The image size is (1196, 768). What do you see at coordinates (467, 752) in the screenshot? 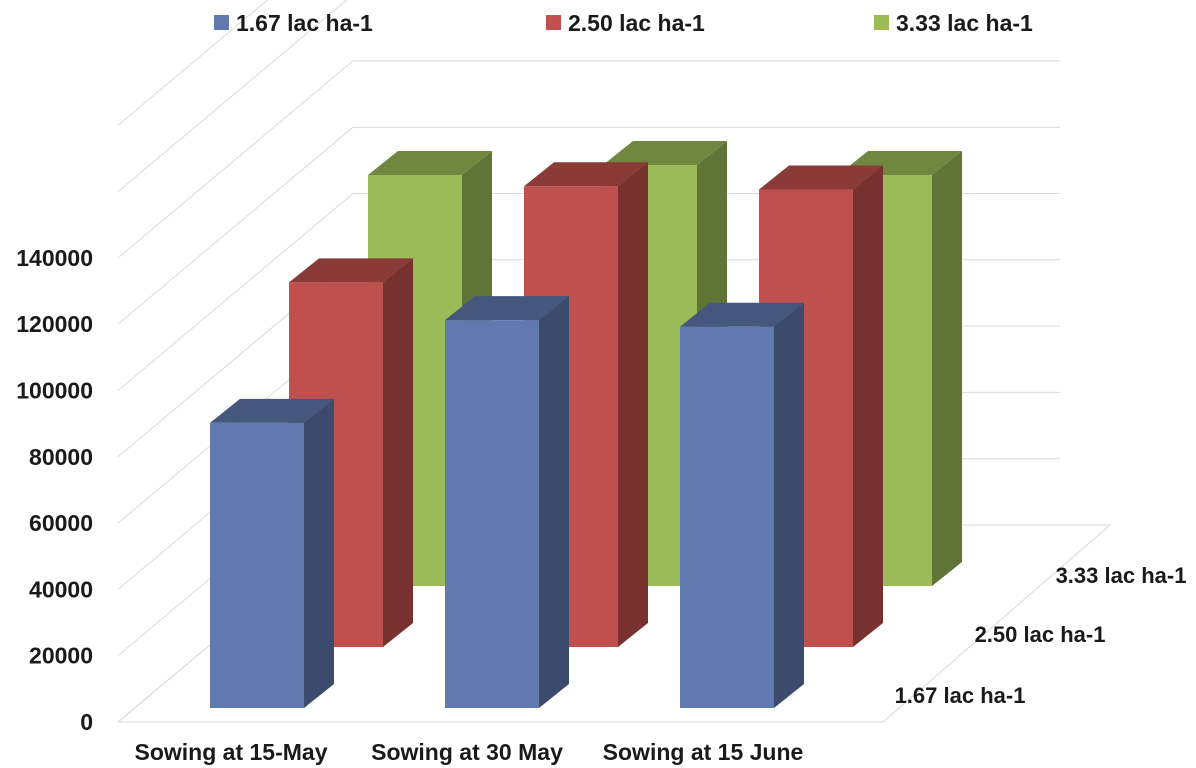
I see `x-category-label: Sowing at 30 May` at bounding box center [467, 752].